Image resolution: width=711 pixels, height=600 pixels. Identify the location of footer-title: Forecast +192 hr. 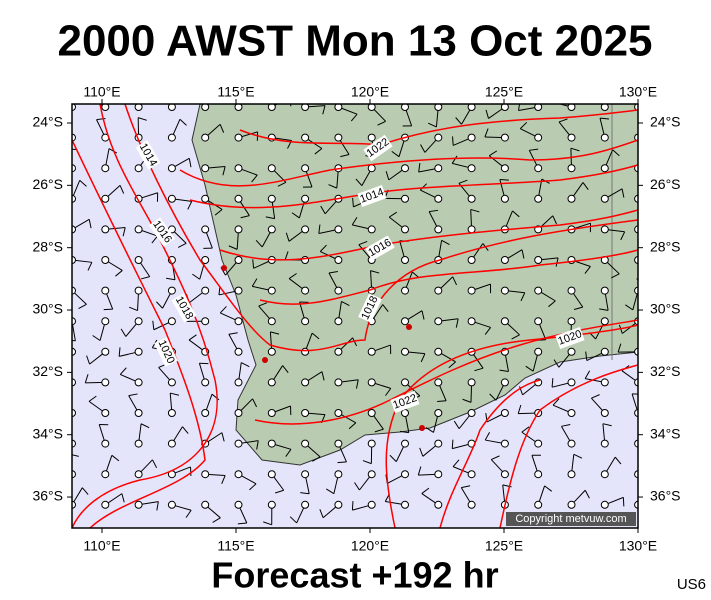
(354, 575).